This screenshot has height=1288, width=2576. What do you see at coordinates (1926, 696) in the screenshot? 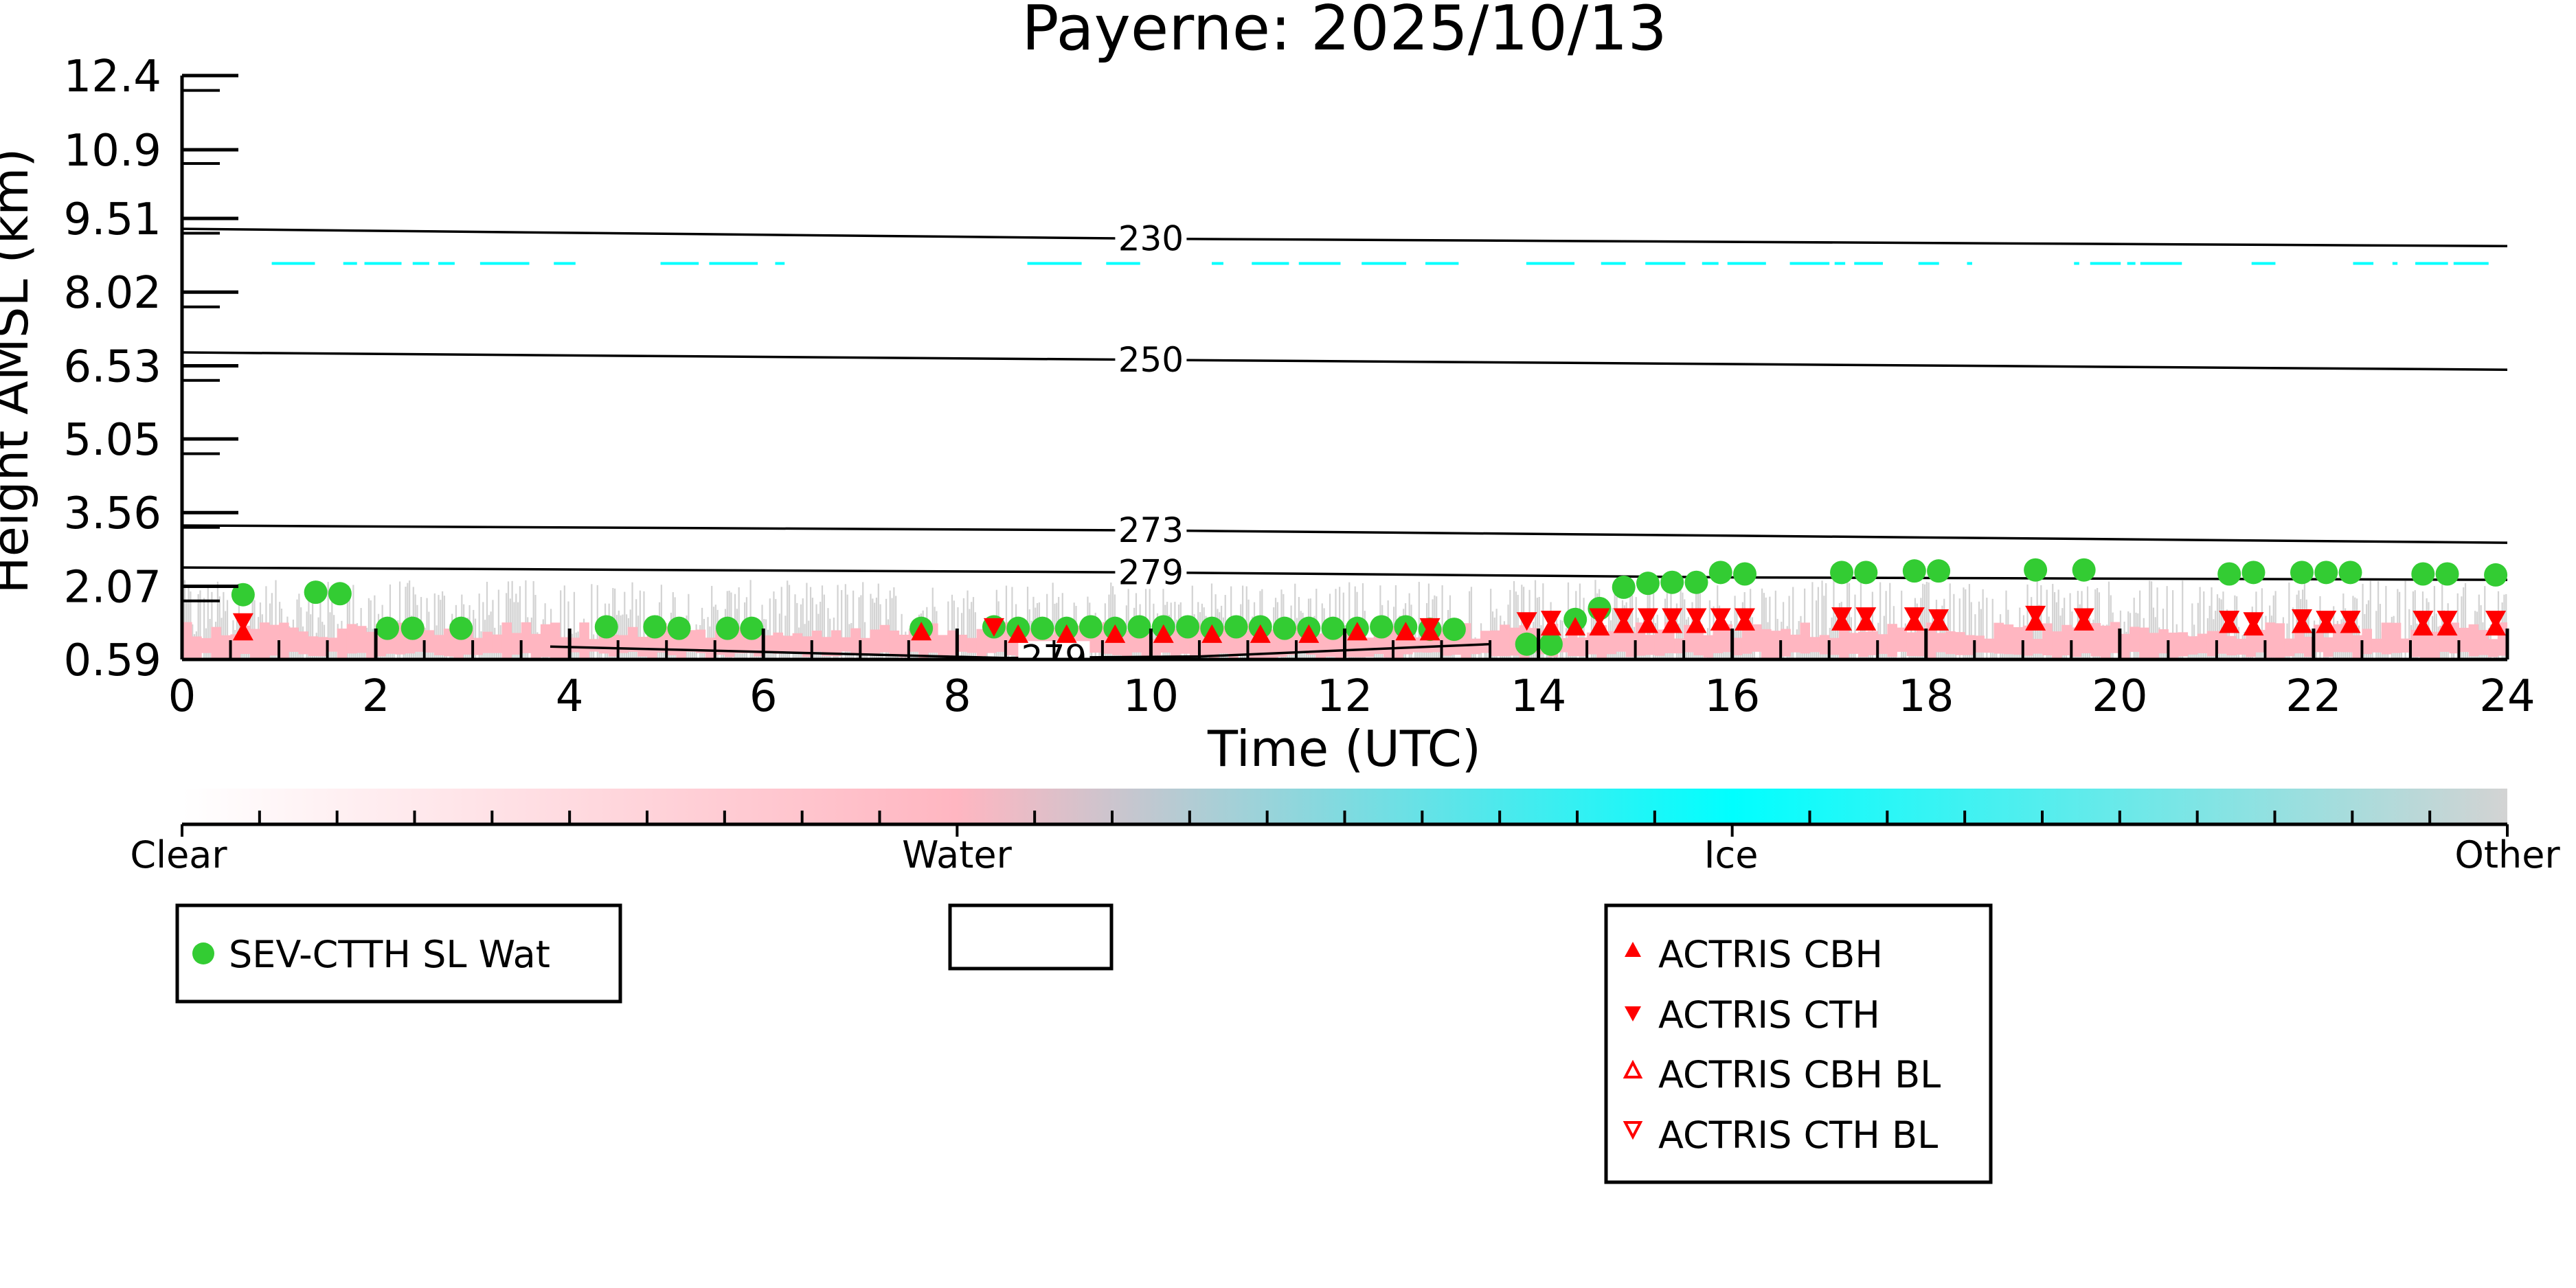
I see `x-tick-label: 18` at bounding box center [1926, 696].